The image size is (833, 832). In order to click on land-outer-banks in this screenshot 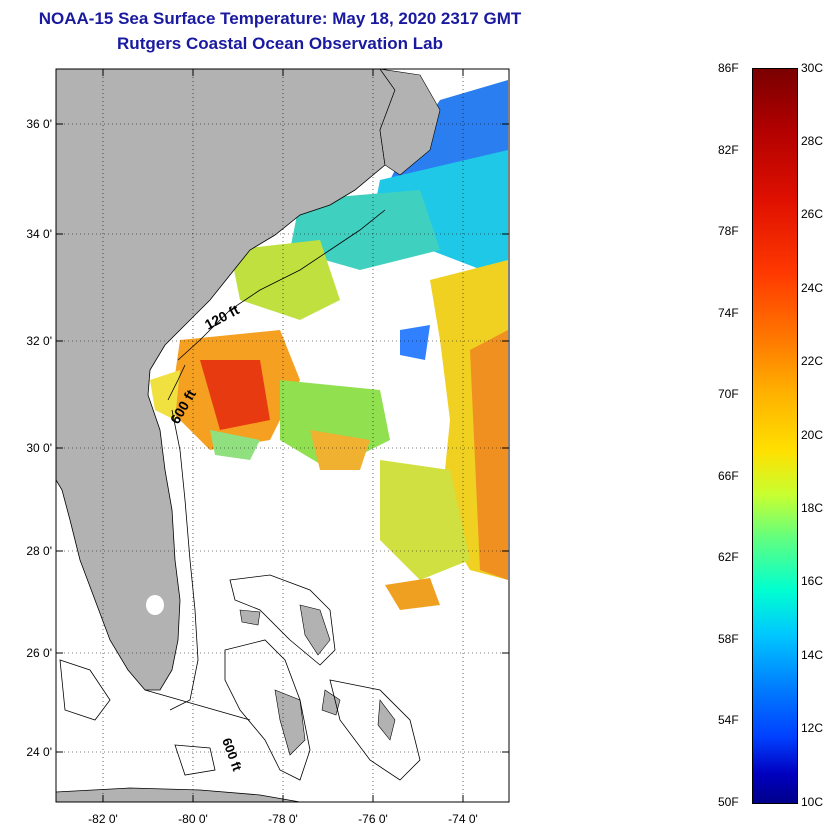, I will do `click(410, 122)`.